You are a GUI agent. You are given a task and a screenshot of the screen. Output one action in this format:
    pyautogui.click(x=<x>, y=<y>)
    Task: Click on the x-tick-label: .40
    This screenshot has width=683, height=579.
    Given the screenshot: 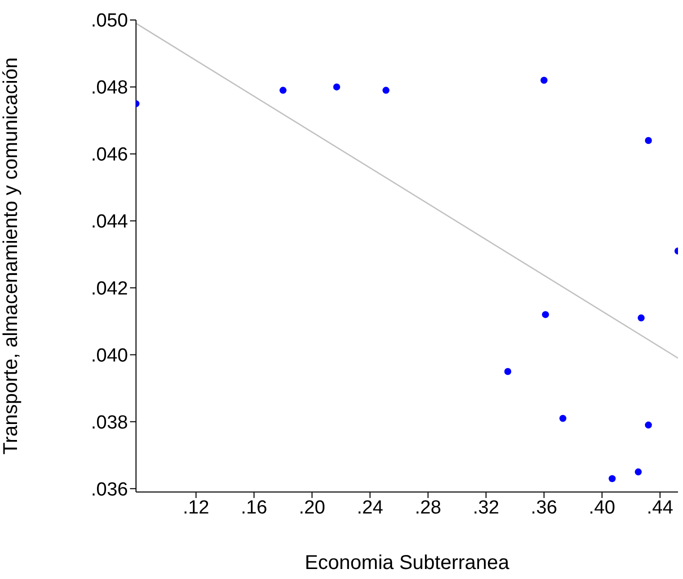 What is the action you would take?
    pyautogui.click(x=602, y=507)
    